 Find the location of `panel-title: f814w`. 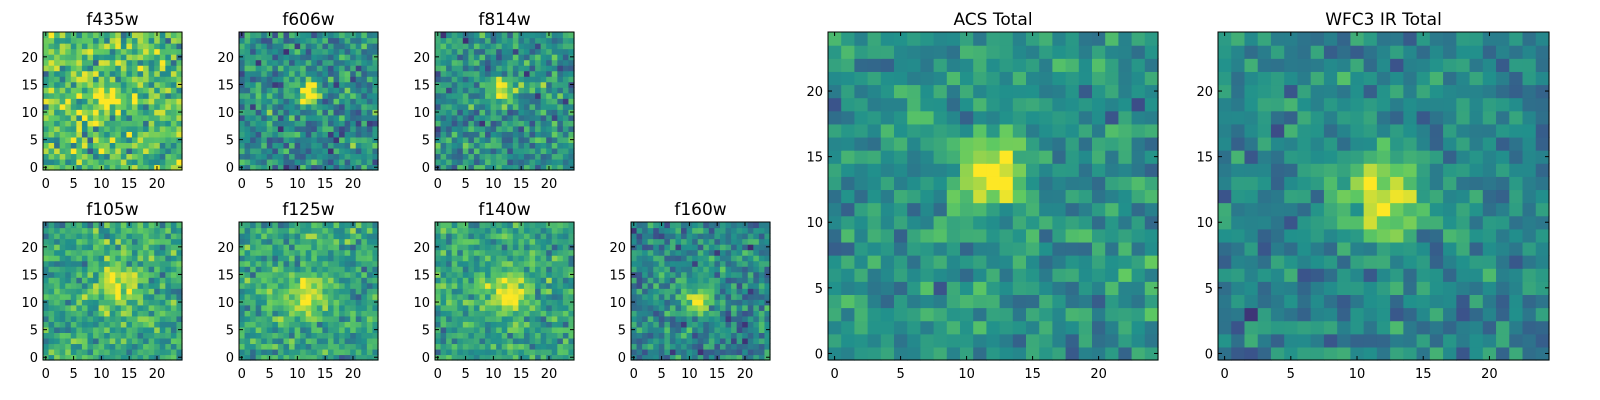

panel-title: f814w is located at coordinates (504, 20).